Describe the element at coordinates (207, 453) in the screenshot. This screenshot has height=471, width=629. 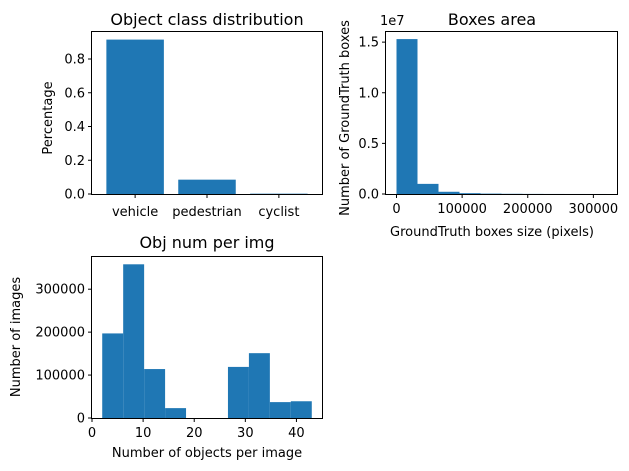
I see `obj-num-xlabel: Number of objects per image` at that location.